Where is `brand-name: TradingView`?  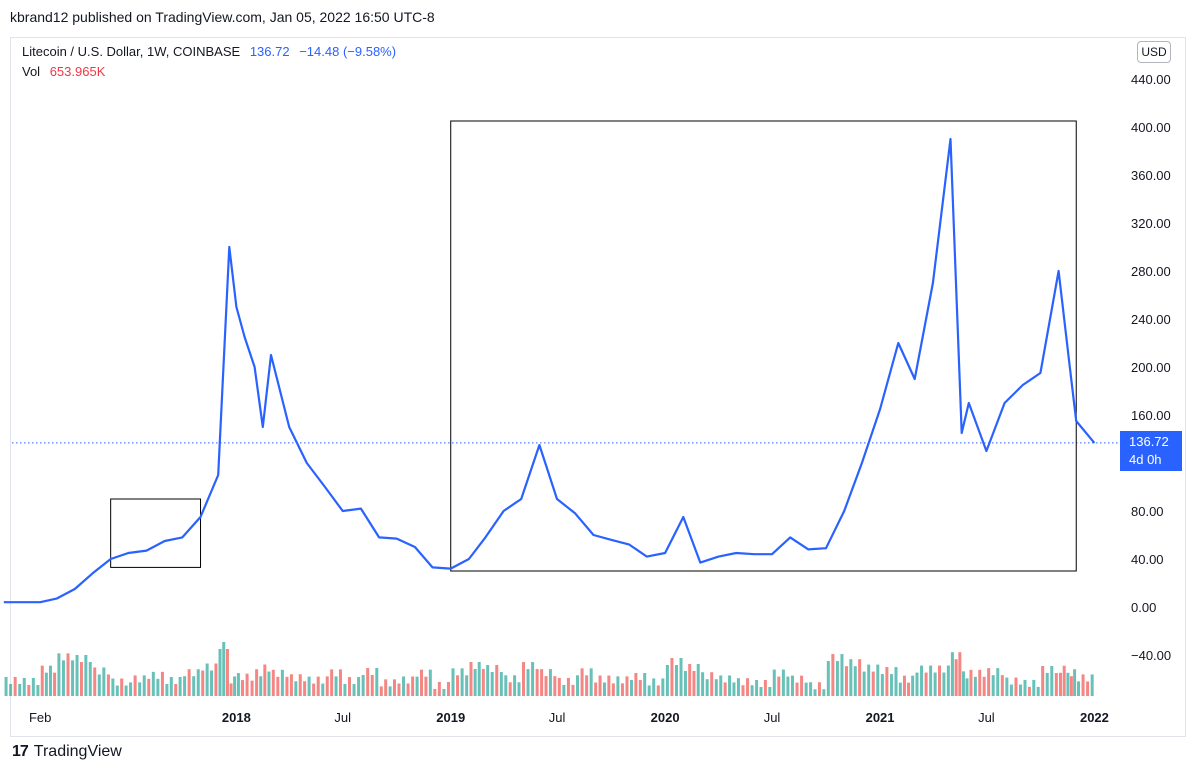 brand-name: TradingView is located at coordinates (77, 751).